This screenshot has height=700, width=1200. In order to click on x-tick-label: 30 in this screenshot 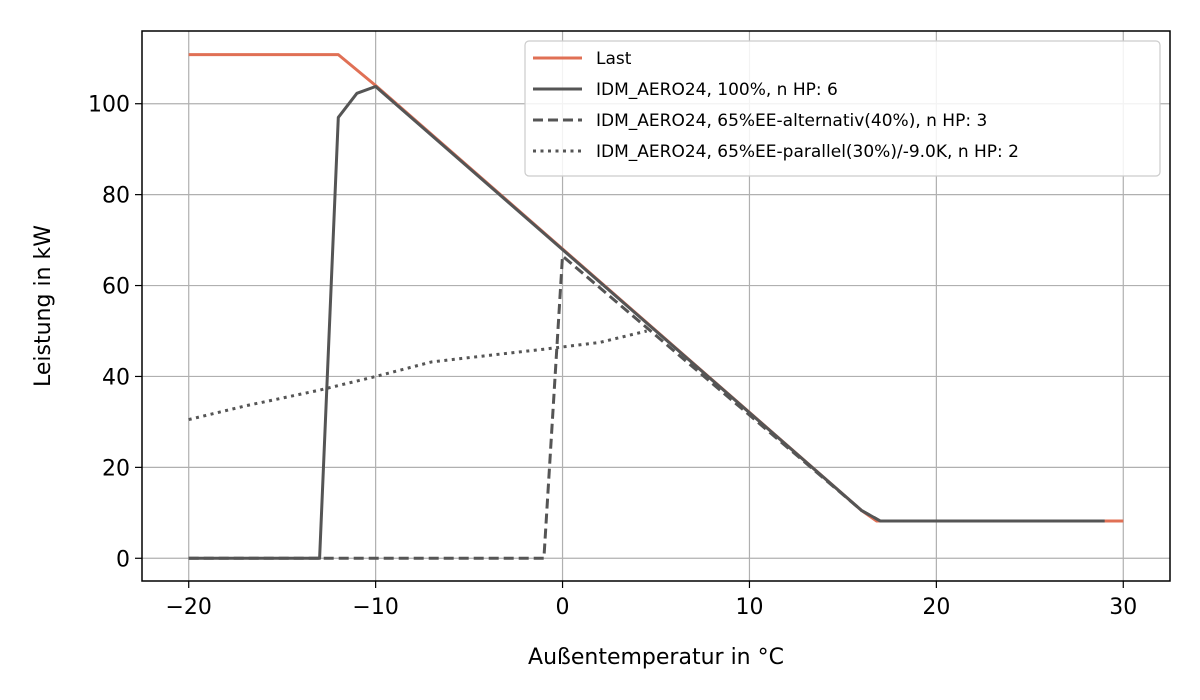, I will do `click(1123, 607)`.